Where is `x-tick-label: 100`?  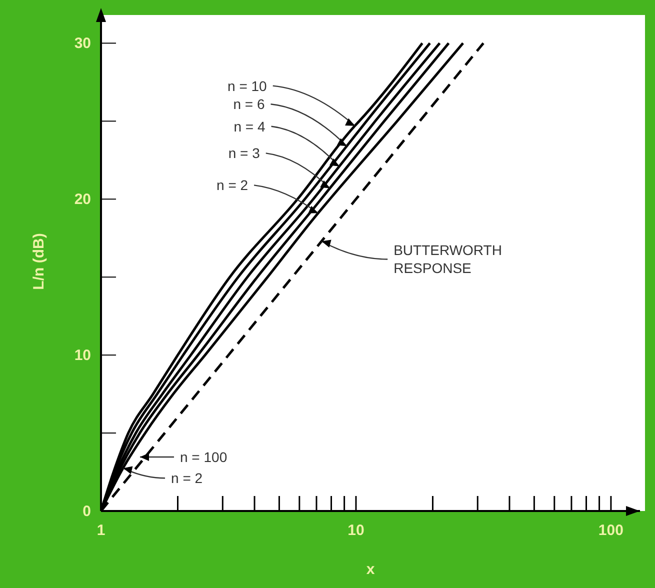
x-tick-label: 100 is located at coordinates (611, 530).